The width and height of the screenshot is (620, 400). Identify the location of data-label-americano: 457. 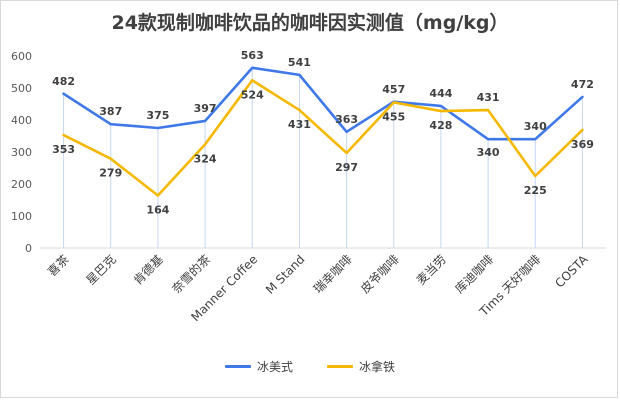
(393, 89).